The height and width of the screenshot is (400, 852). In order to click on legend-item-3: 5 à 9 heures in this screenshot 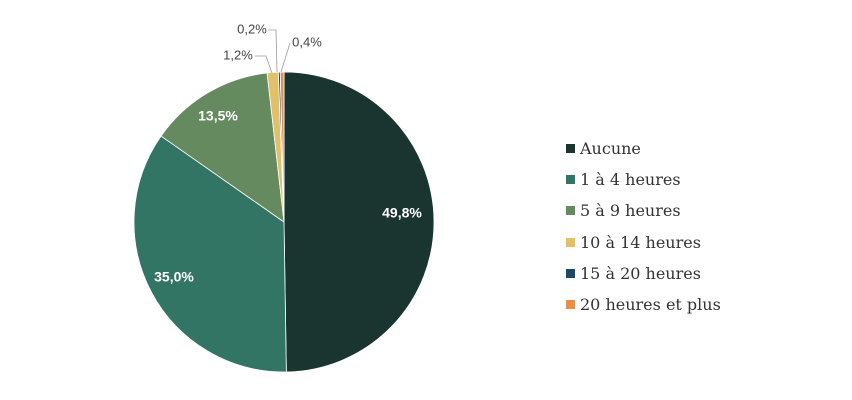, I will do `click(643, 210)`.